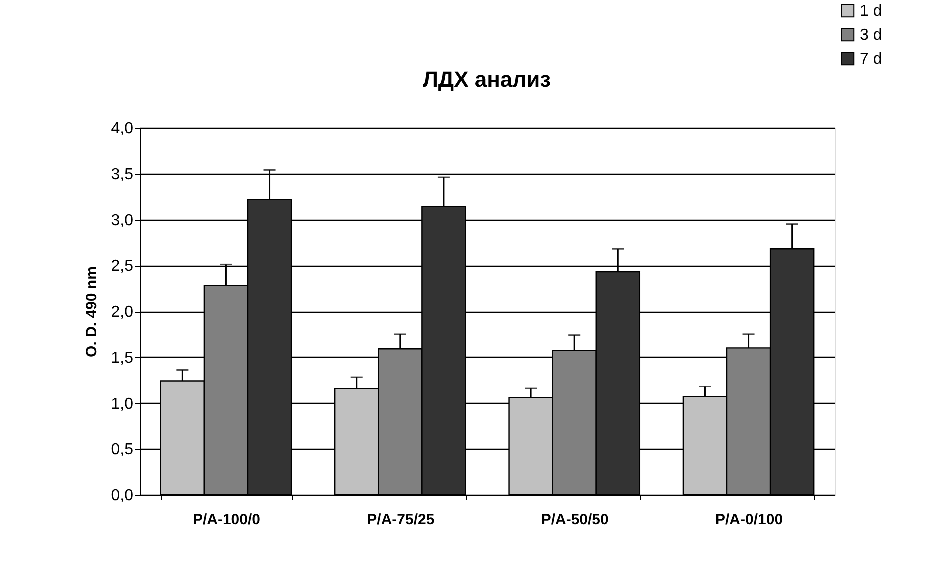 This screenshot has height=562, width=936. What do you see at coordinates (487, 79) in the screenshot?
I see `chart-title: ЛДХ анализ` at bounding box center [487, 79].